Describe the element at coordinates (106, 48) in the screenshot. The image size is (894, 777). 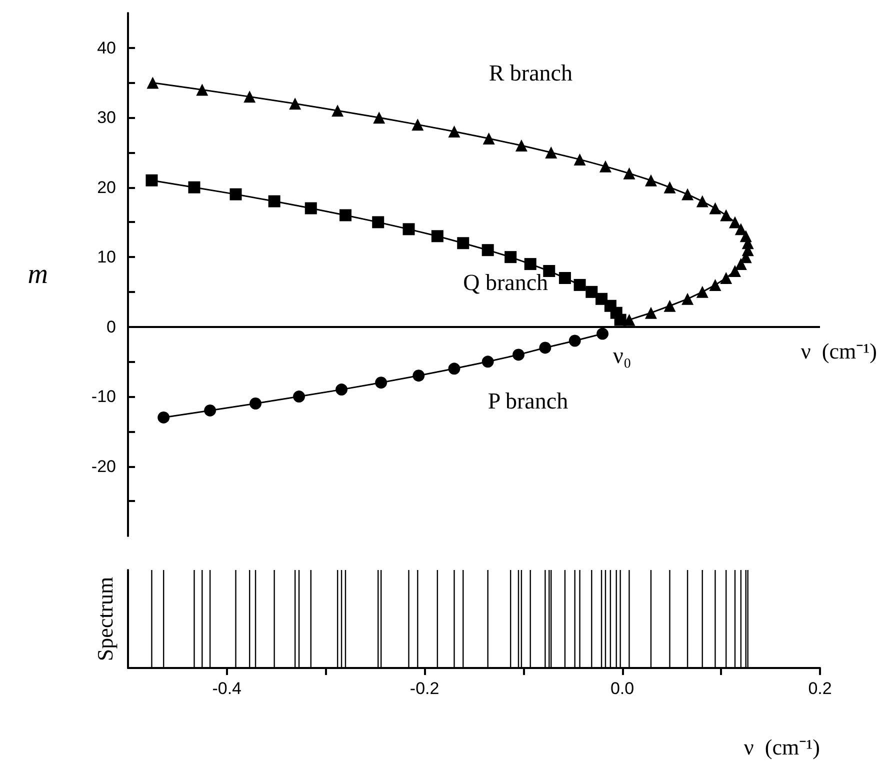
I see `y-tick-label: 40` at that location.